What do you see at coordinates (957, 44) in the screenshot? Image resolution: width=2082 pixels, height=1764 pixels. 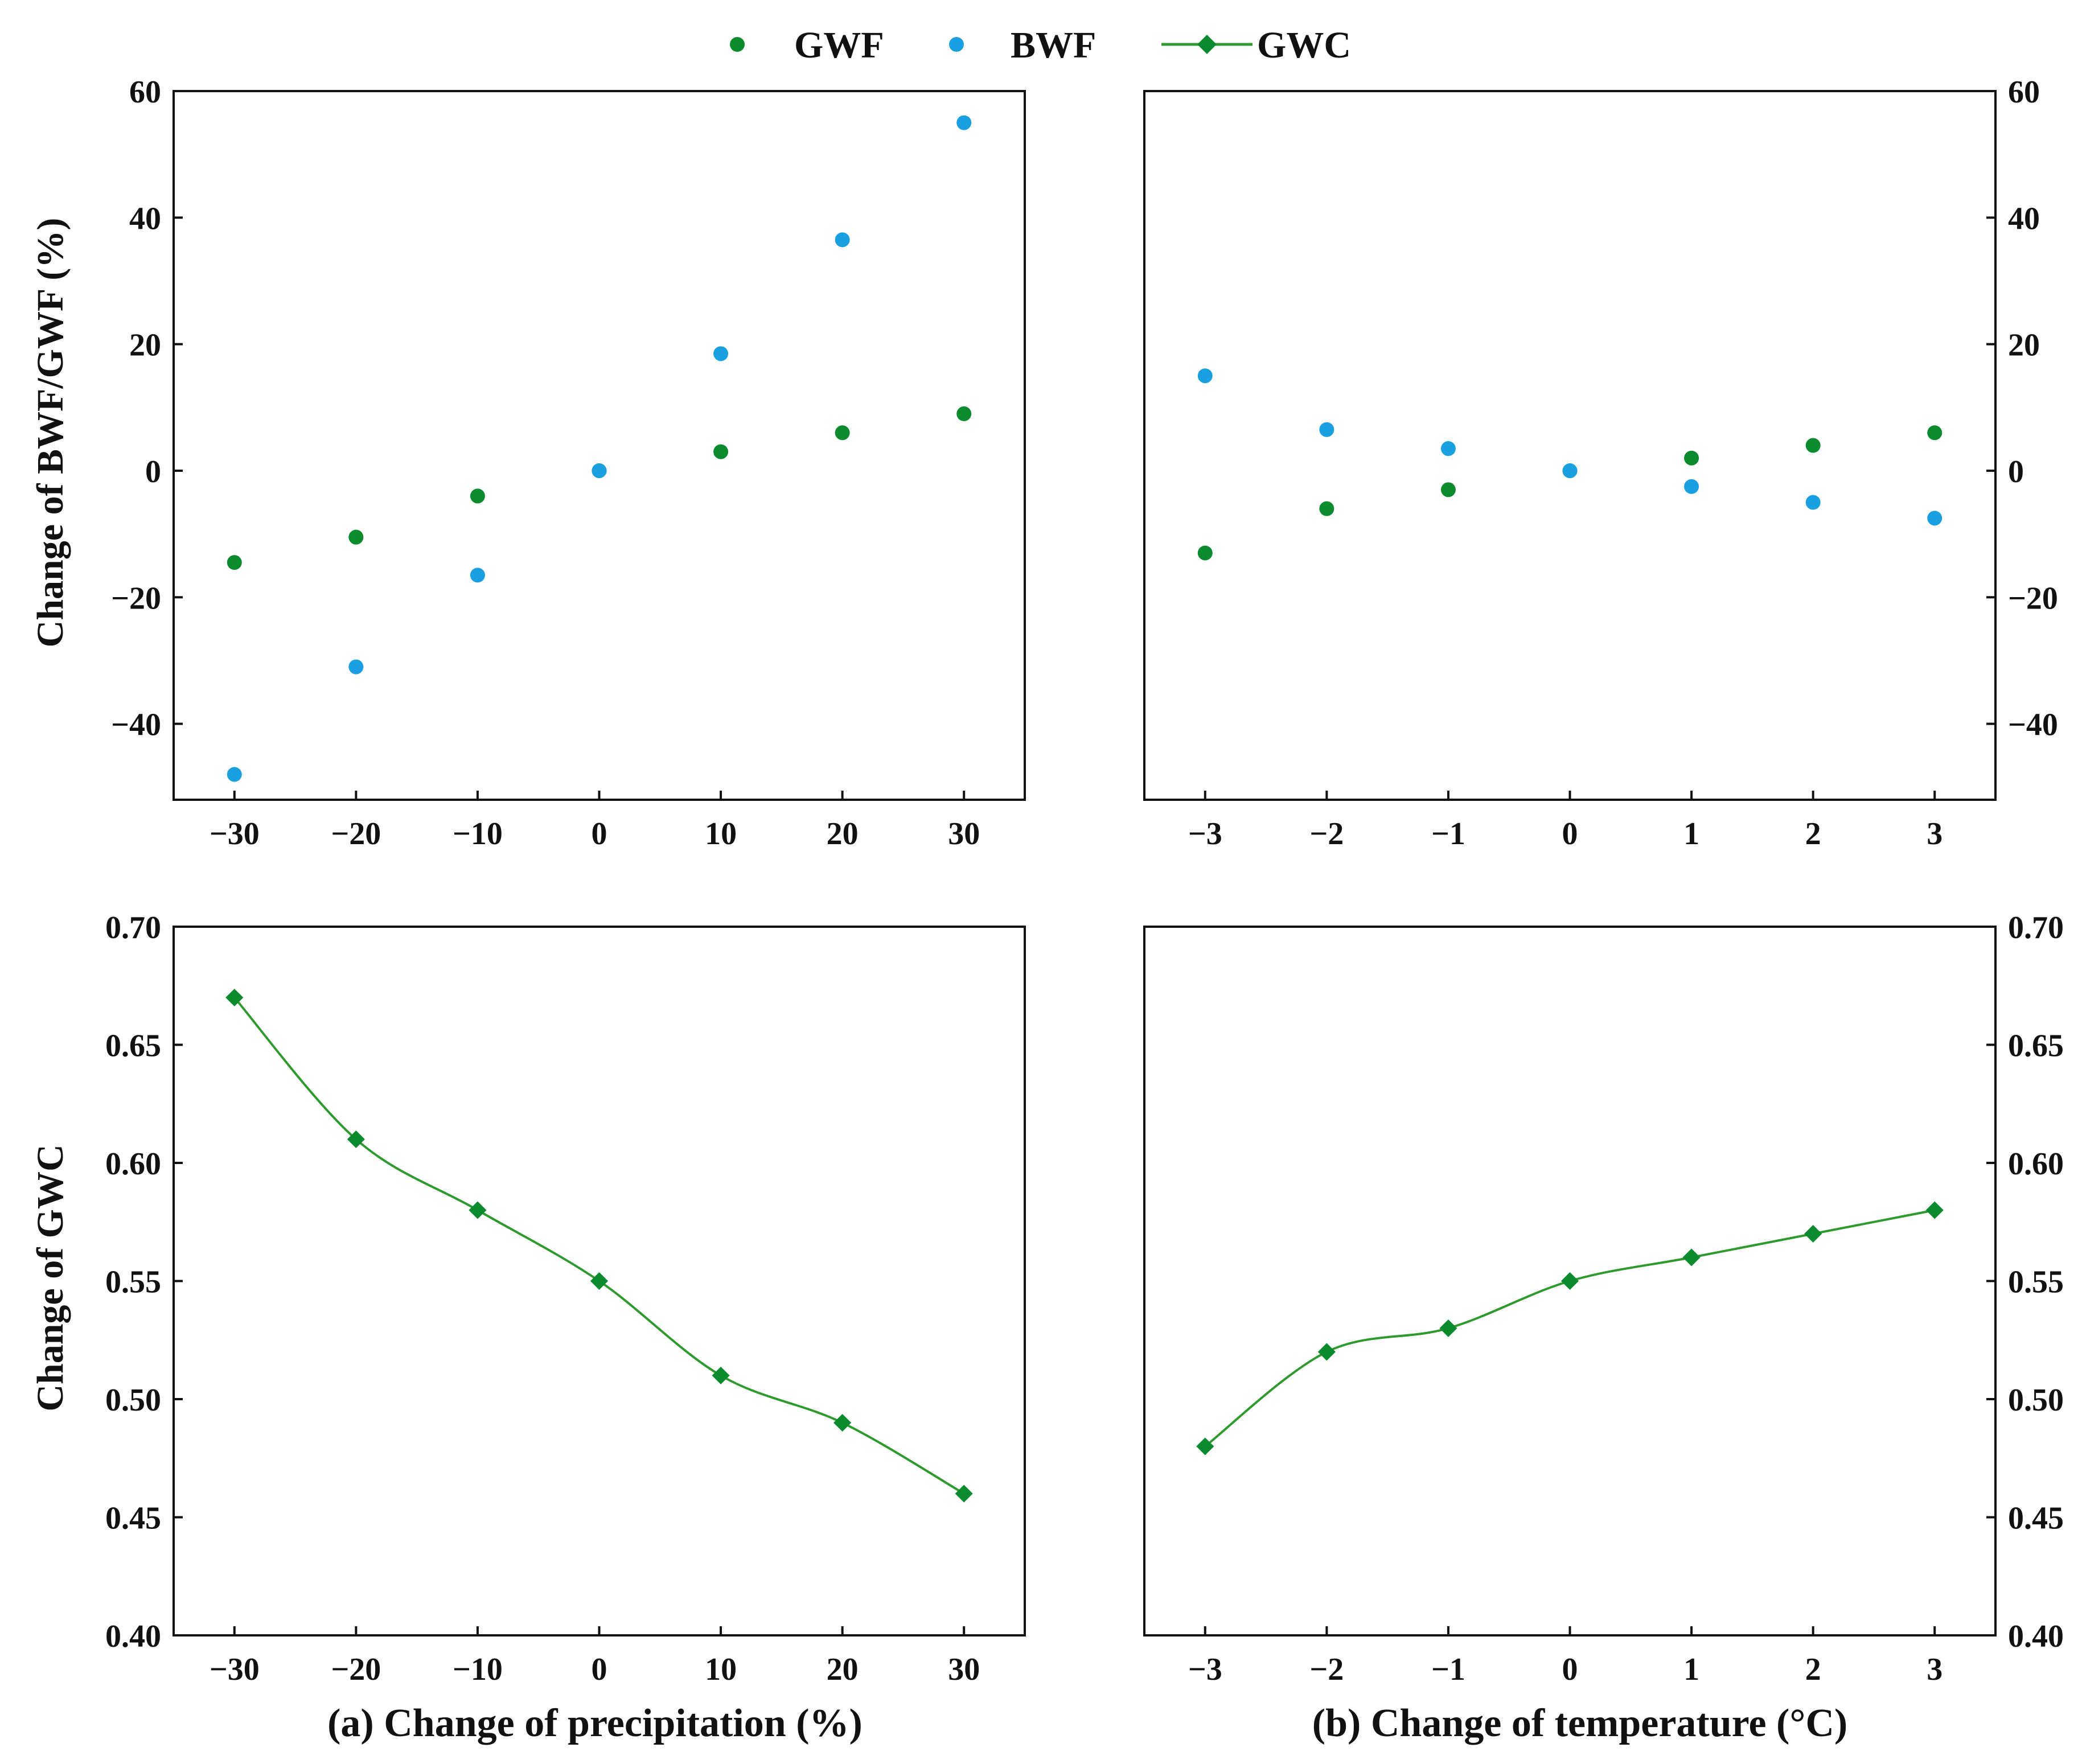 I see `legend-bwf-marker` at bounding box center [957, 44].